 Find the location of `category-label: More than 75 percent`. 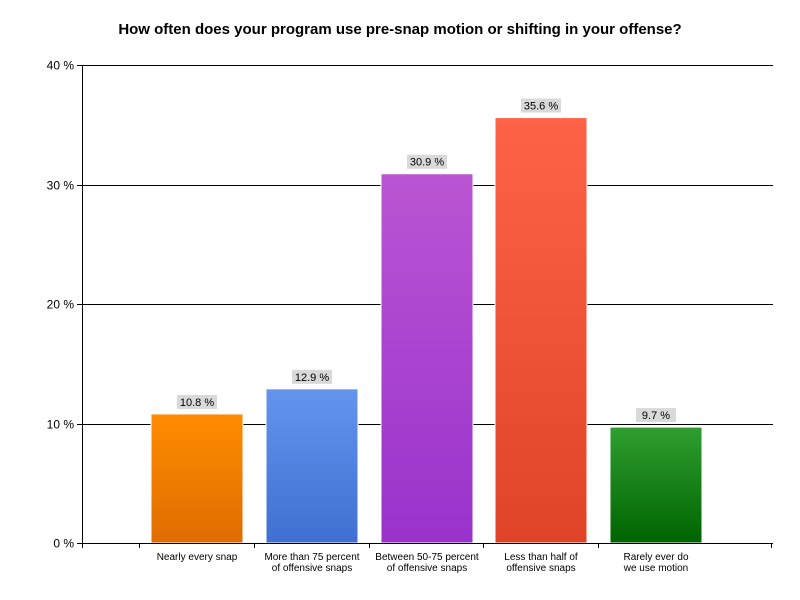

category-label: More than 75 percent is located at coordinates (311, 557).